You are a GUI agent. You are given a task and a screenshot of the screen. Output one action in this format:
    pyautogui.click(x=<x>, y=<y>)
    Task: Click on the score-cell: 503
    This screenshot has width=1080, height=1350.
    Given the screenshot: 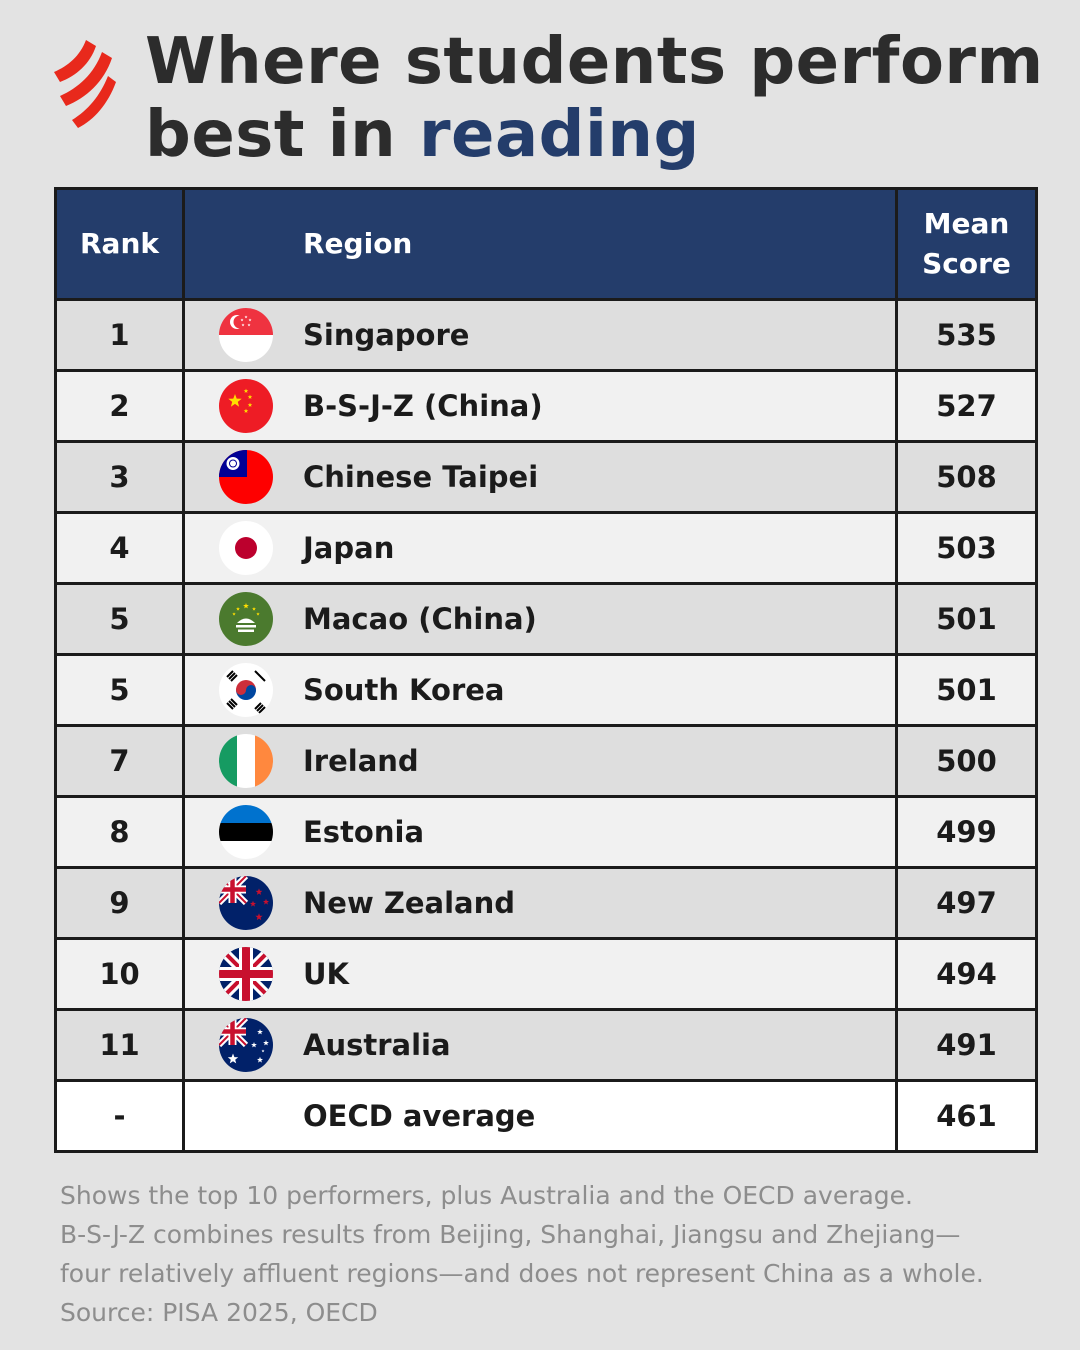 What is the action you would take?
    pyautogui.click(x=966, y=548)
    